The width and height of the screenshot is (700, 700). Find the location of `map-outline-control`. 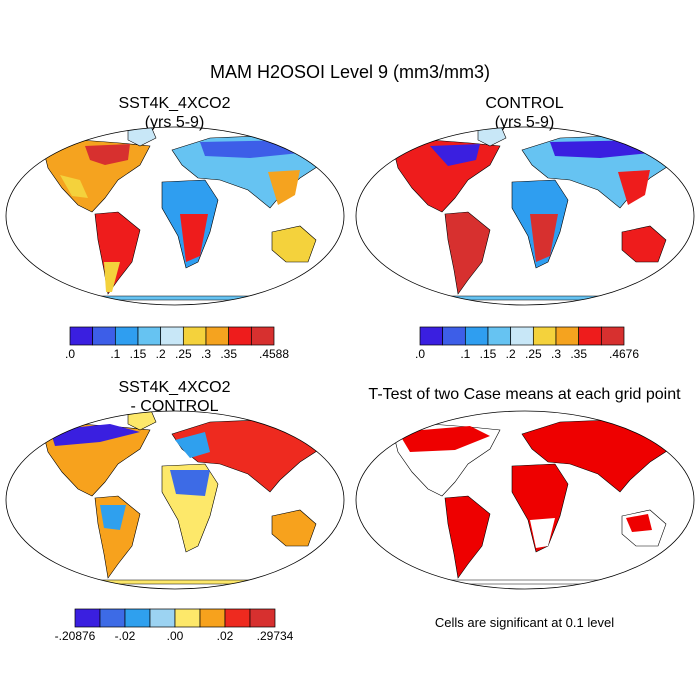

map-outline-control is located at coordinates (525, 216).